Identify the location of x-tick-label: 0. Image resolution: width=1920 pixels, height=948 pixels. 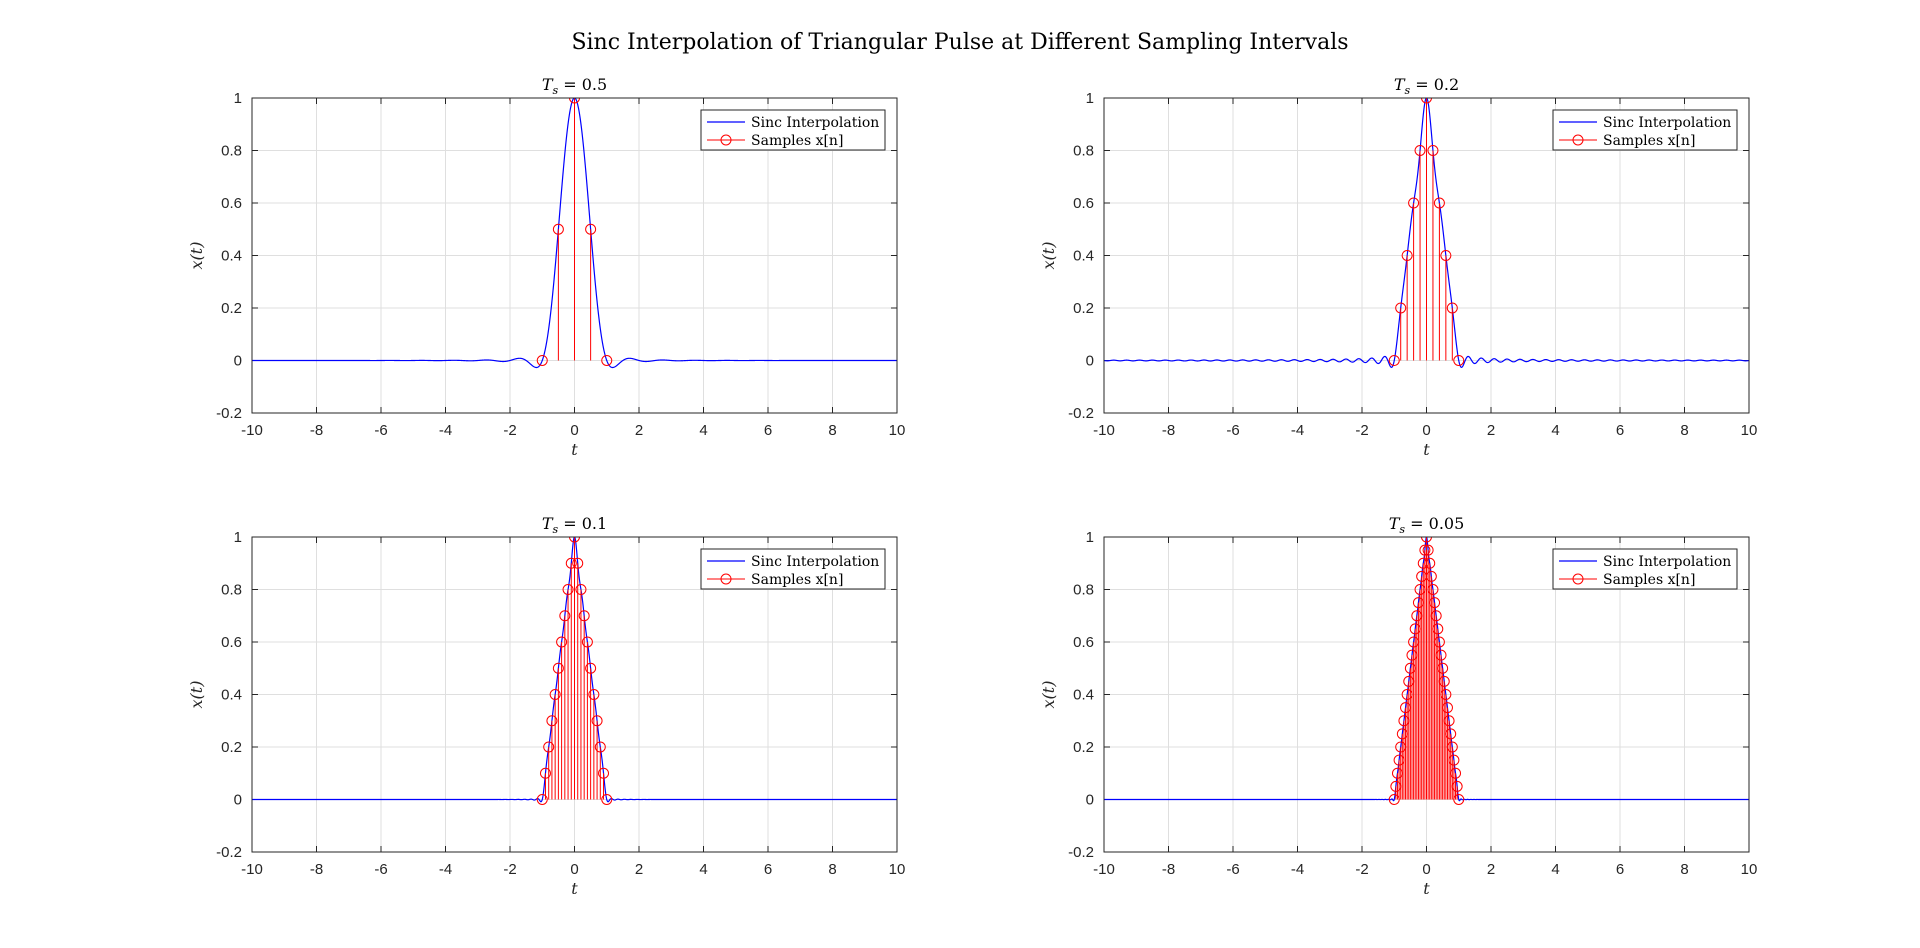
(574, 430).